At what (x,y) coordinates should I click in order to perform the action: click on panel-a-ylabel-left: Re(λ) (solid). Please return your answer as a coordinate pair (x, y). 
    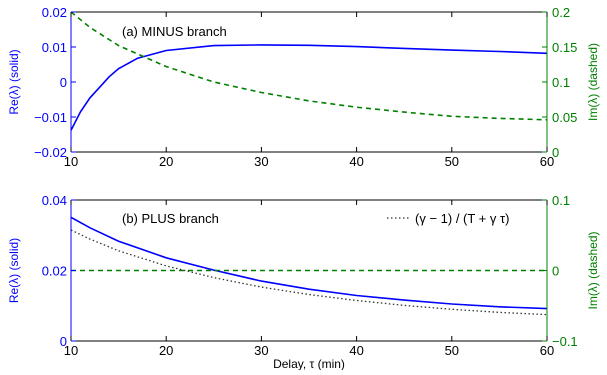
    Looking at the image, I should click on (14, 81).